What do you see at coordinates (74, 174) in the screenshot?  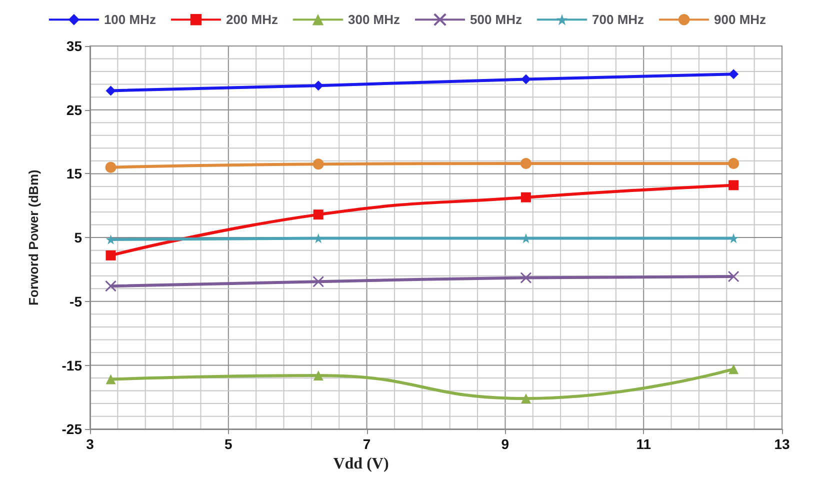 I see `y-tick-label: 15` at bounding box center [74, 174].